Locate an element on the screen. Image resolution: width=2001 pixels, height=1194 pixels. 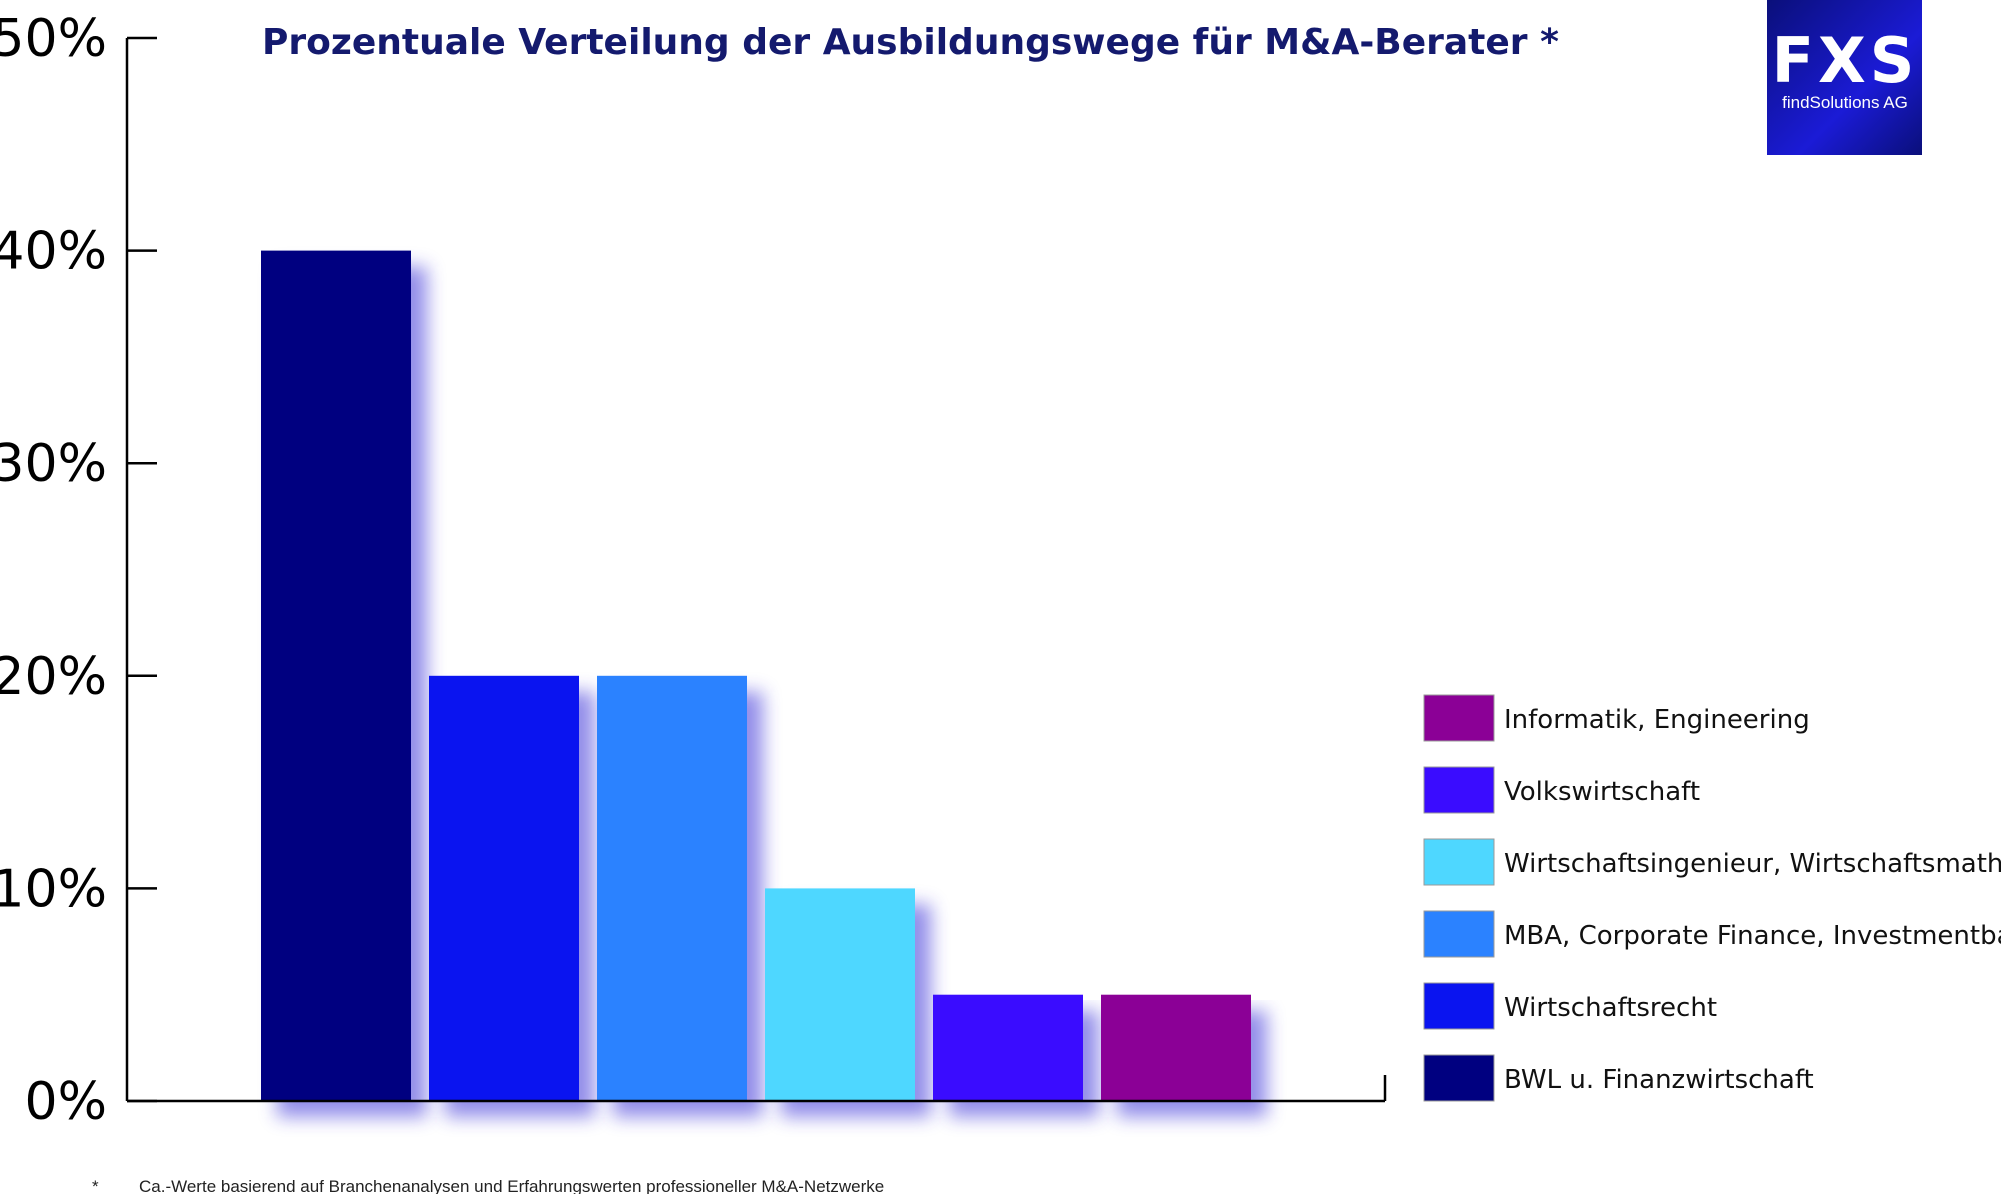
y-axis-ticks: 0% 10% 20% 30% 40% 50% is located at coordinates (78, 570).